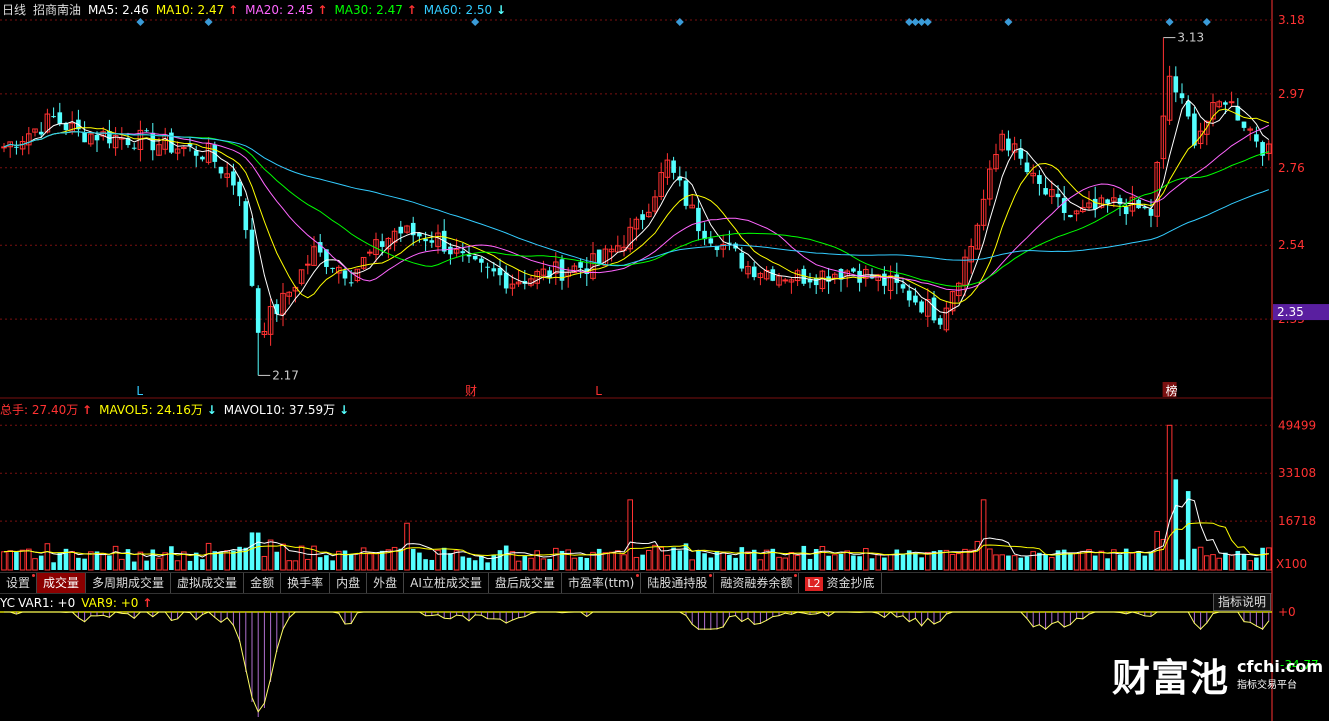 This screenshot has height=721, width=1329. I want to click on tab-6: 内盘, so click(349, 583).